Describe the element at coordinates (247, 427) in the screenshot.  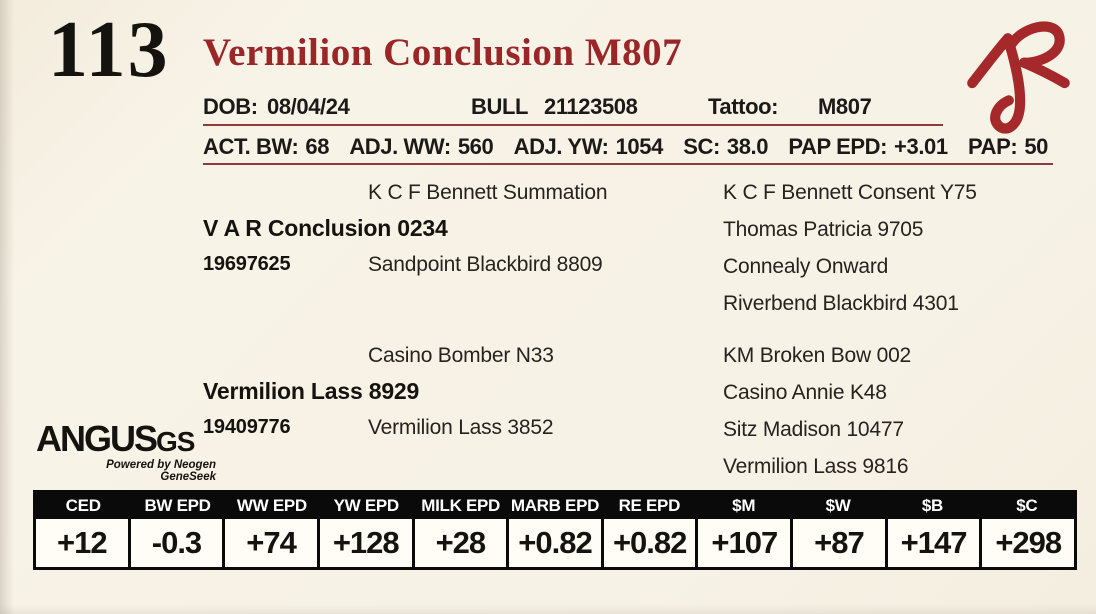
I see `dam-reg-number: 19409776` at that location.